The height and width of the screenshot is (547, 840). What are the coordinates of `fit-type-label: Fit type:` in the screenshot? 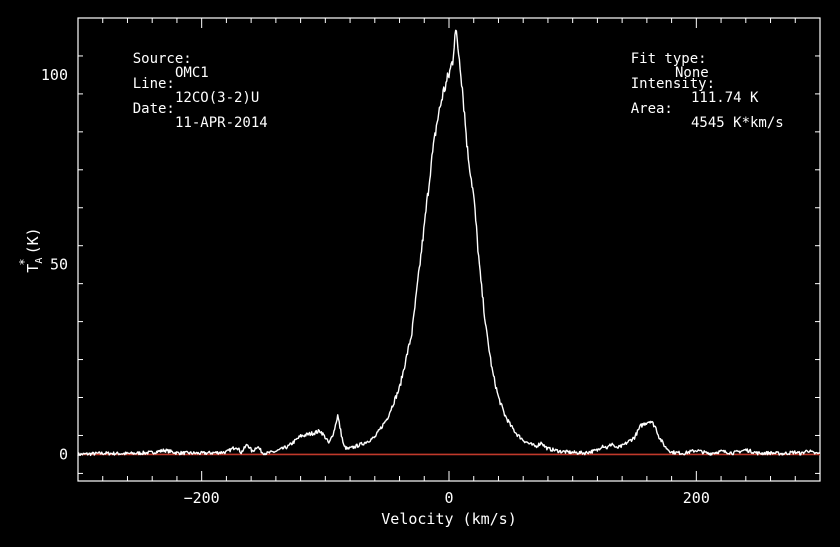 It's located at (668, 59).